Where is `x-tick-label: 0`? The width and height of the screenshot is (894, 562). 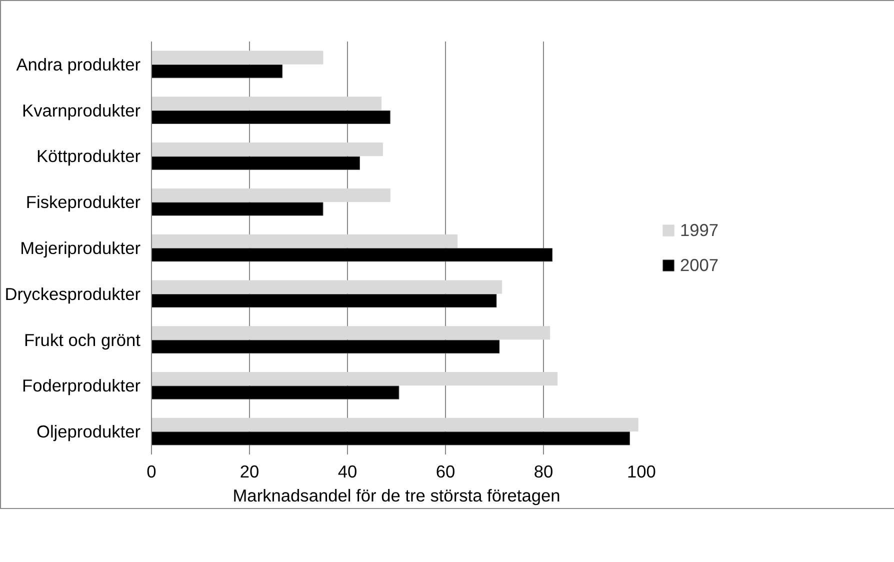 x-tick-label: 0 is located at coordinates (151, 472).